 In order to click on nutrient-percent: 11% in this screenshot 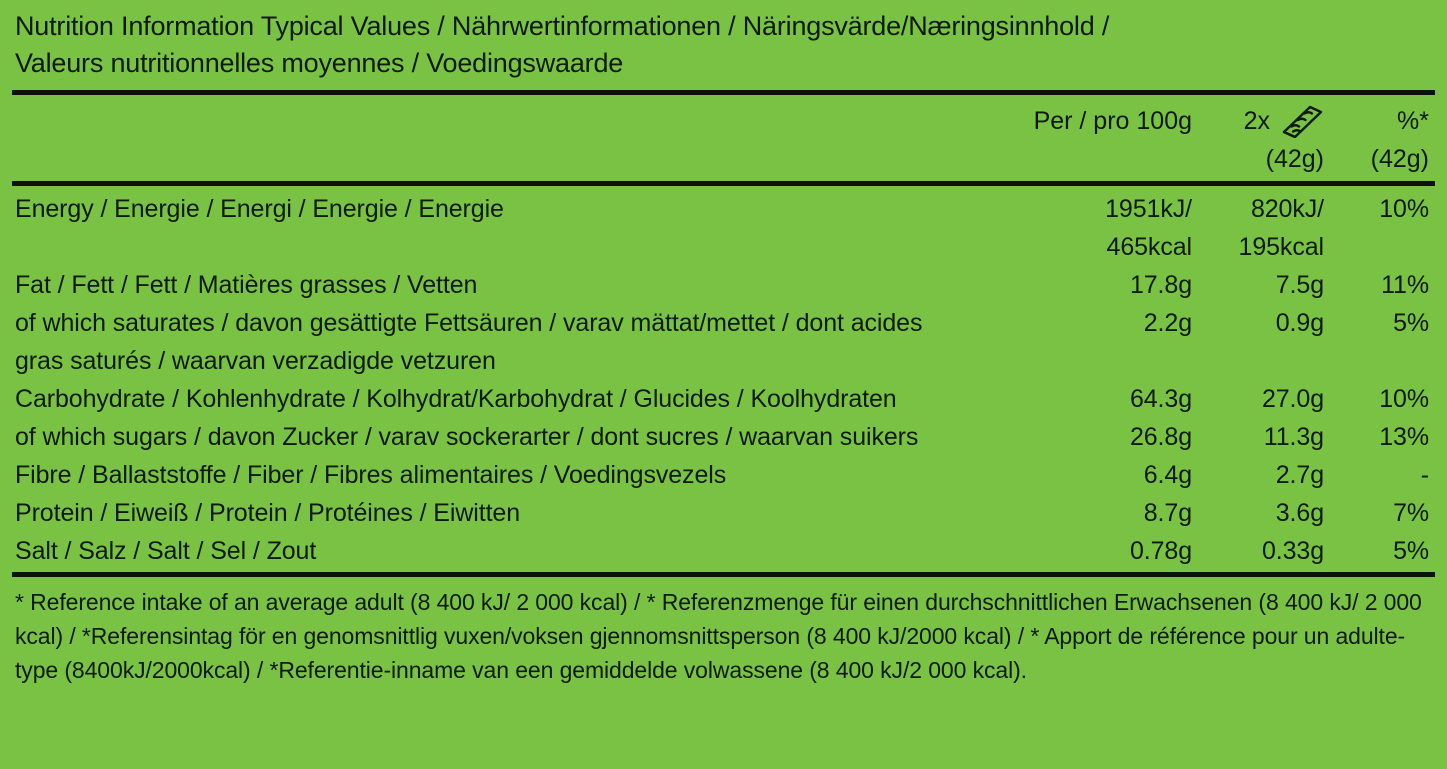, I will do `click(1405, 285)`.